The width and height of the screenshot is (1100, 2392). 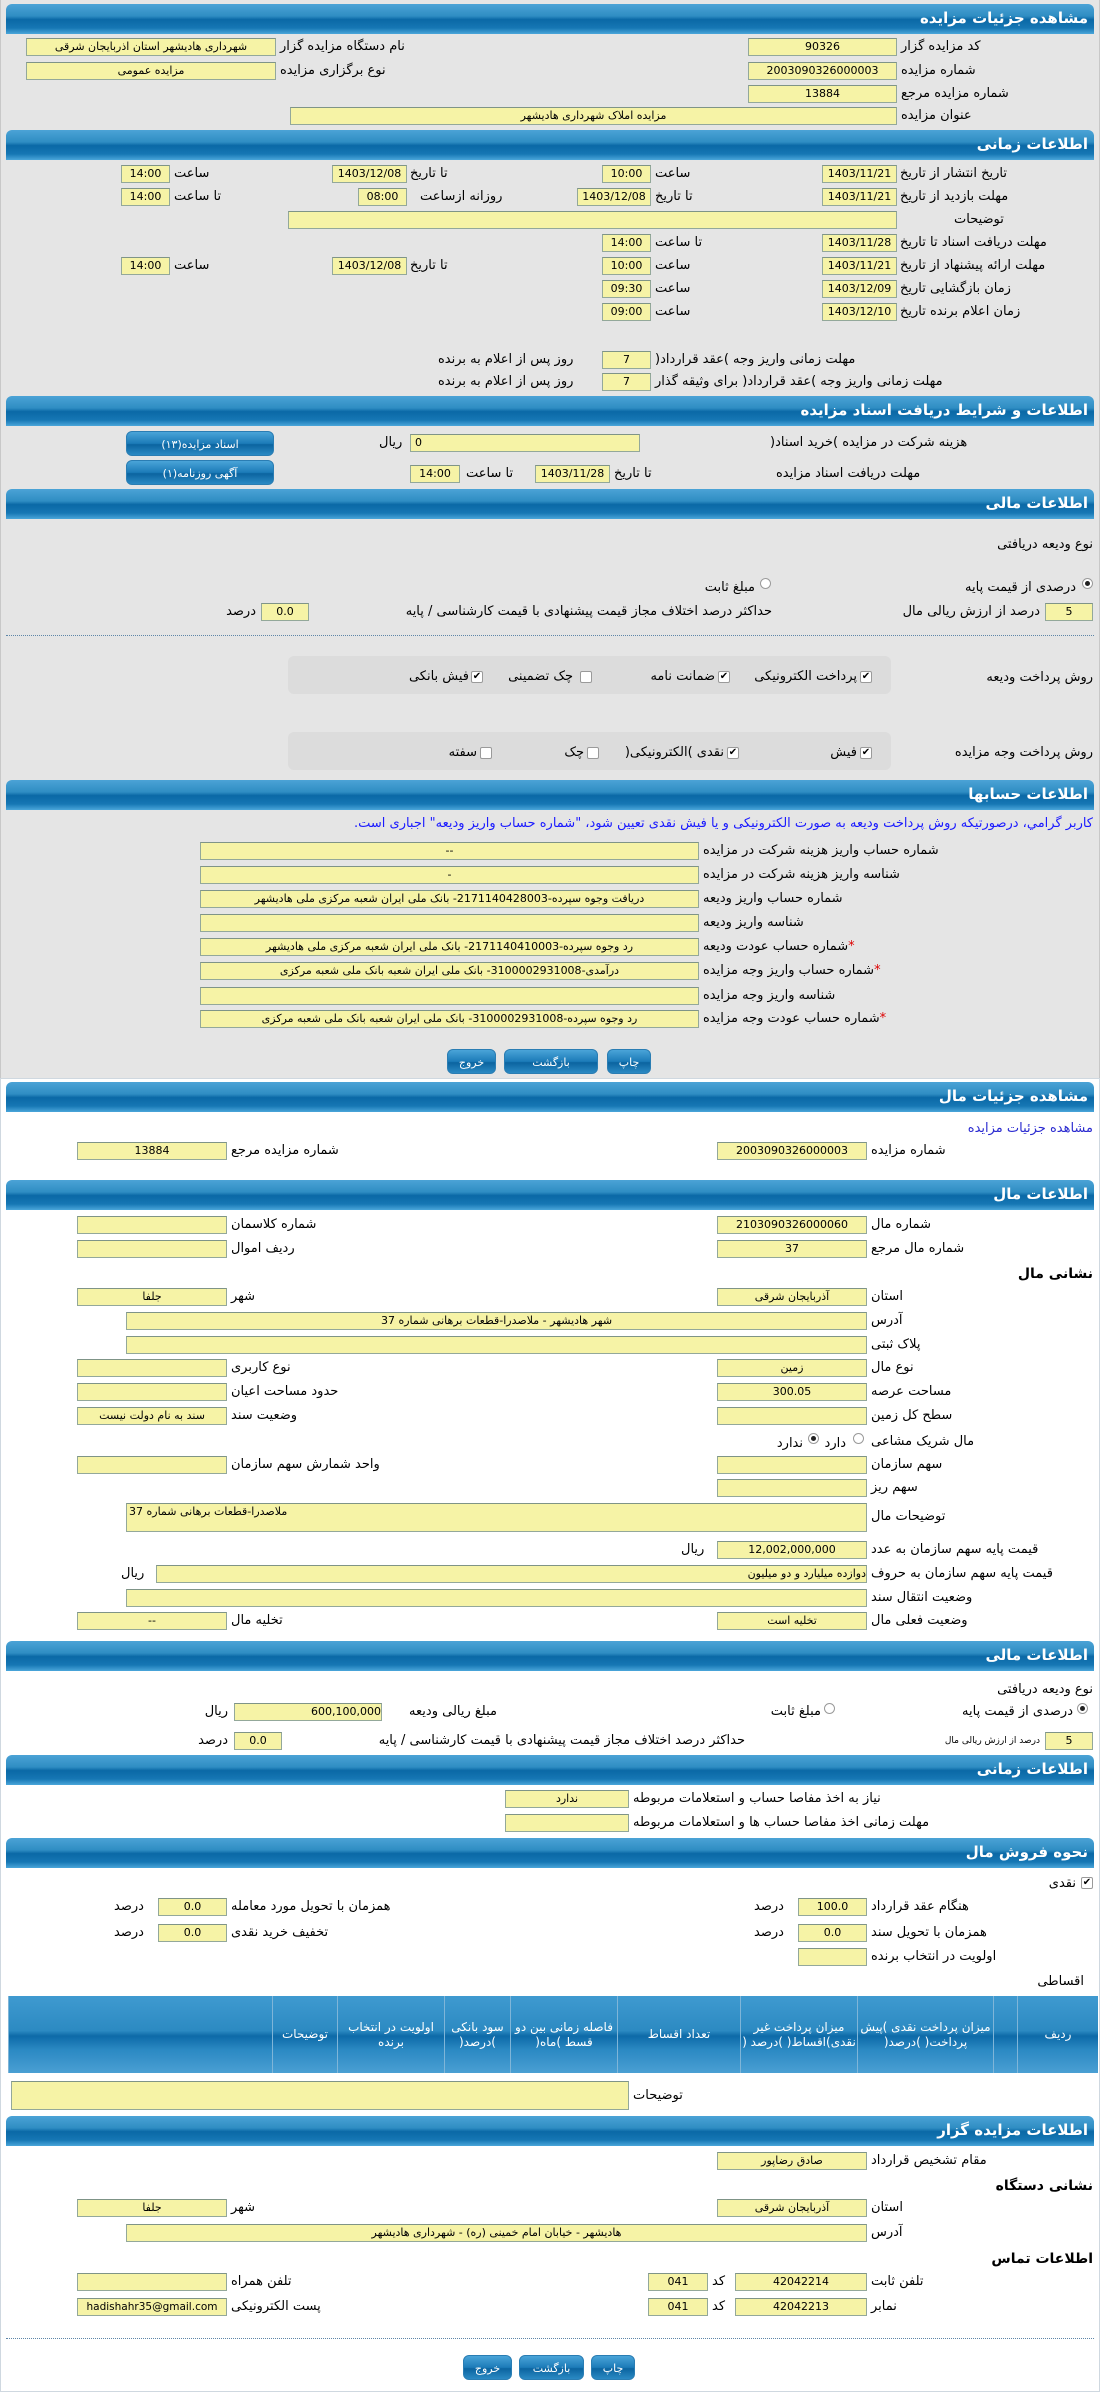 I want to click on base-price-text-label: قیمت پایه سهم سازمان به حروف, so click(x=962, y=1573).